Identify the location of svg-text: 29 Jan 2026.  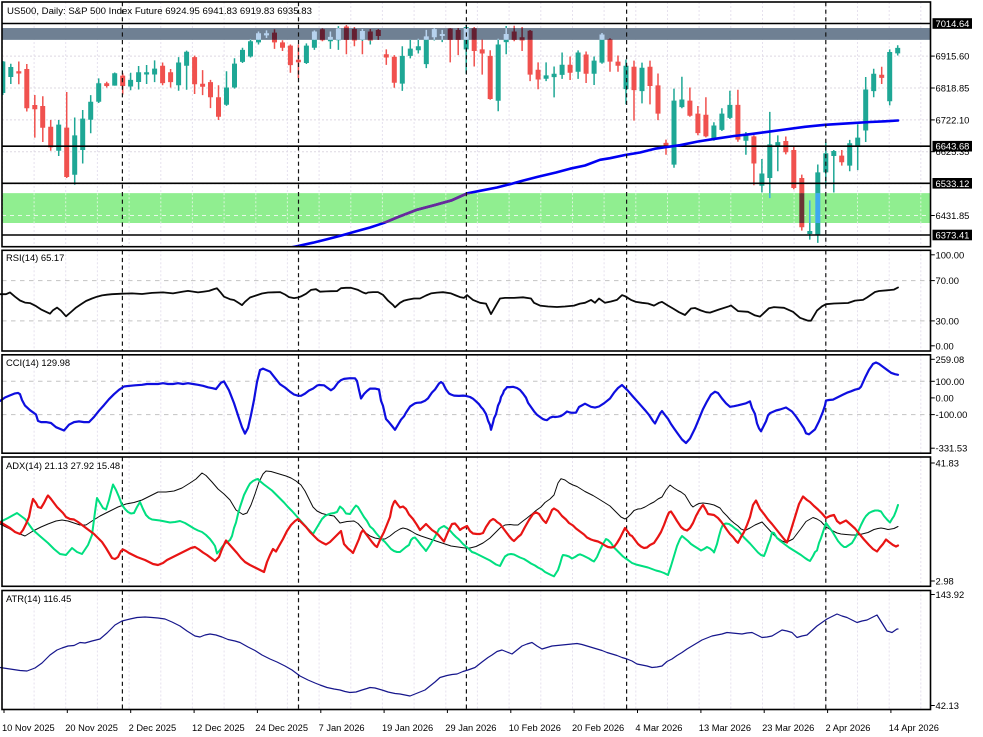
(470, 728).